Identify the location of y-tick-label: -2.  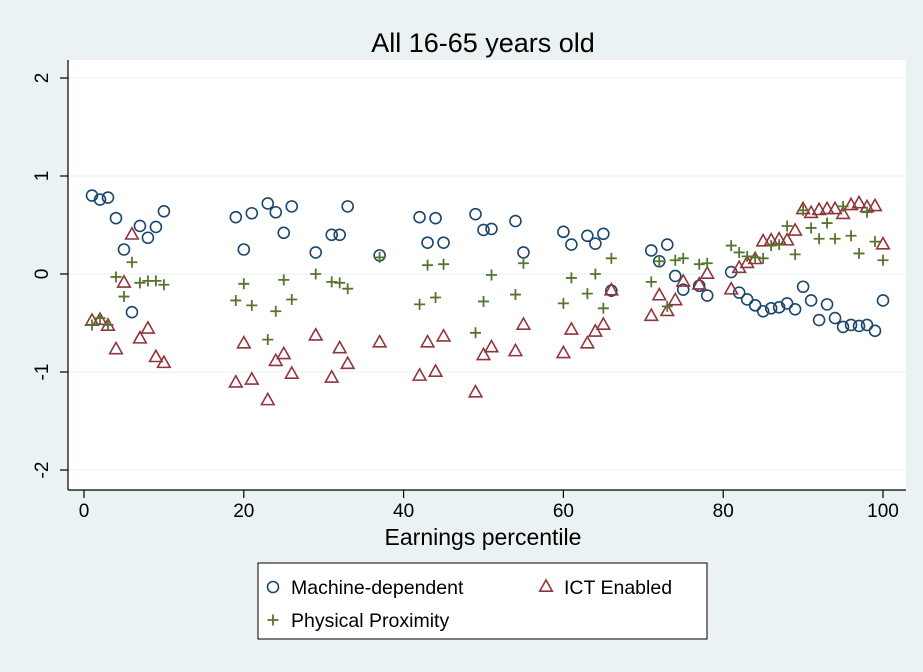
(42, 470).